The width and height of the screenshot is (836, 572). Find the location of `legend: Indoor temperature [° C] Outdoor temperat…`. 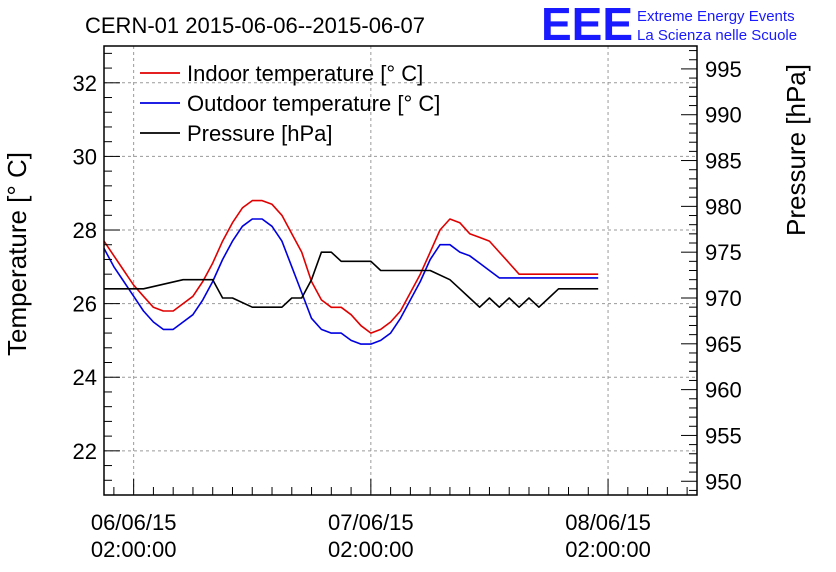

legend: Indoor temperature [° C] Outdoor temperat… is located at coordinates (290, 103).